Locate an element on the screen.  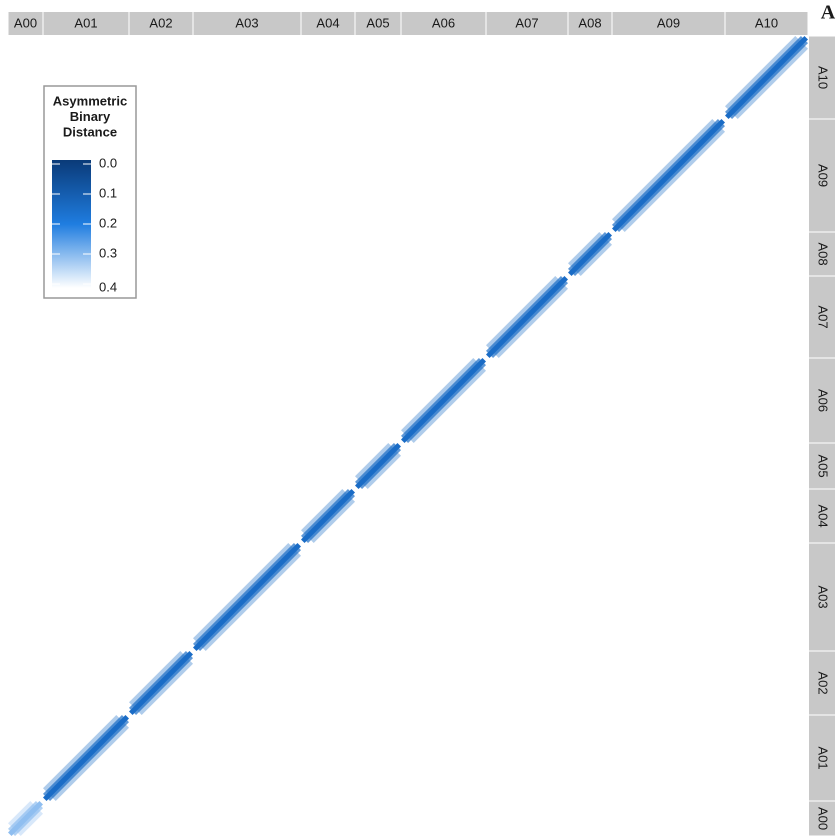
right-strip-label: A09 is located at coordinates (823, 175).